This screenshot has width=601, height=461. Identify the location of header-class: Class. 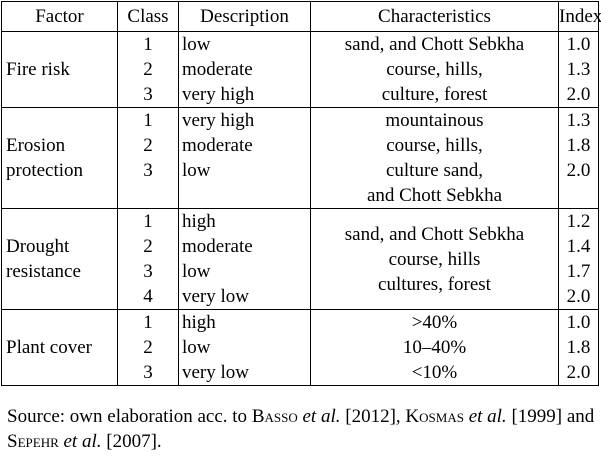
(148, 16).